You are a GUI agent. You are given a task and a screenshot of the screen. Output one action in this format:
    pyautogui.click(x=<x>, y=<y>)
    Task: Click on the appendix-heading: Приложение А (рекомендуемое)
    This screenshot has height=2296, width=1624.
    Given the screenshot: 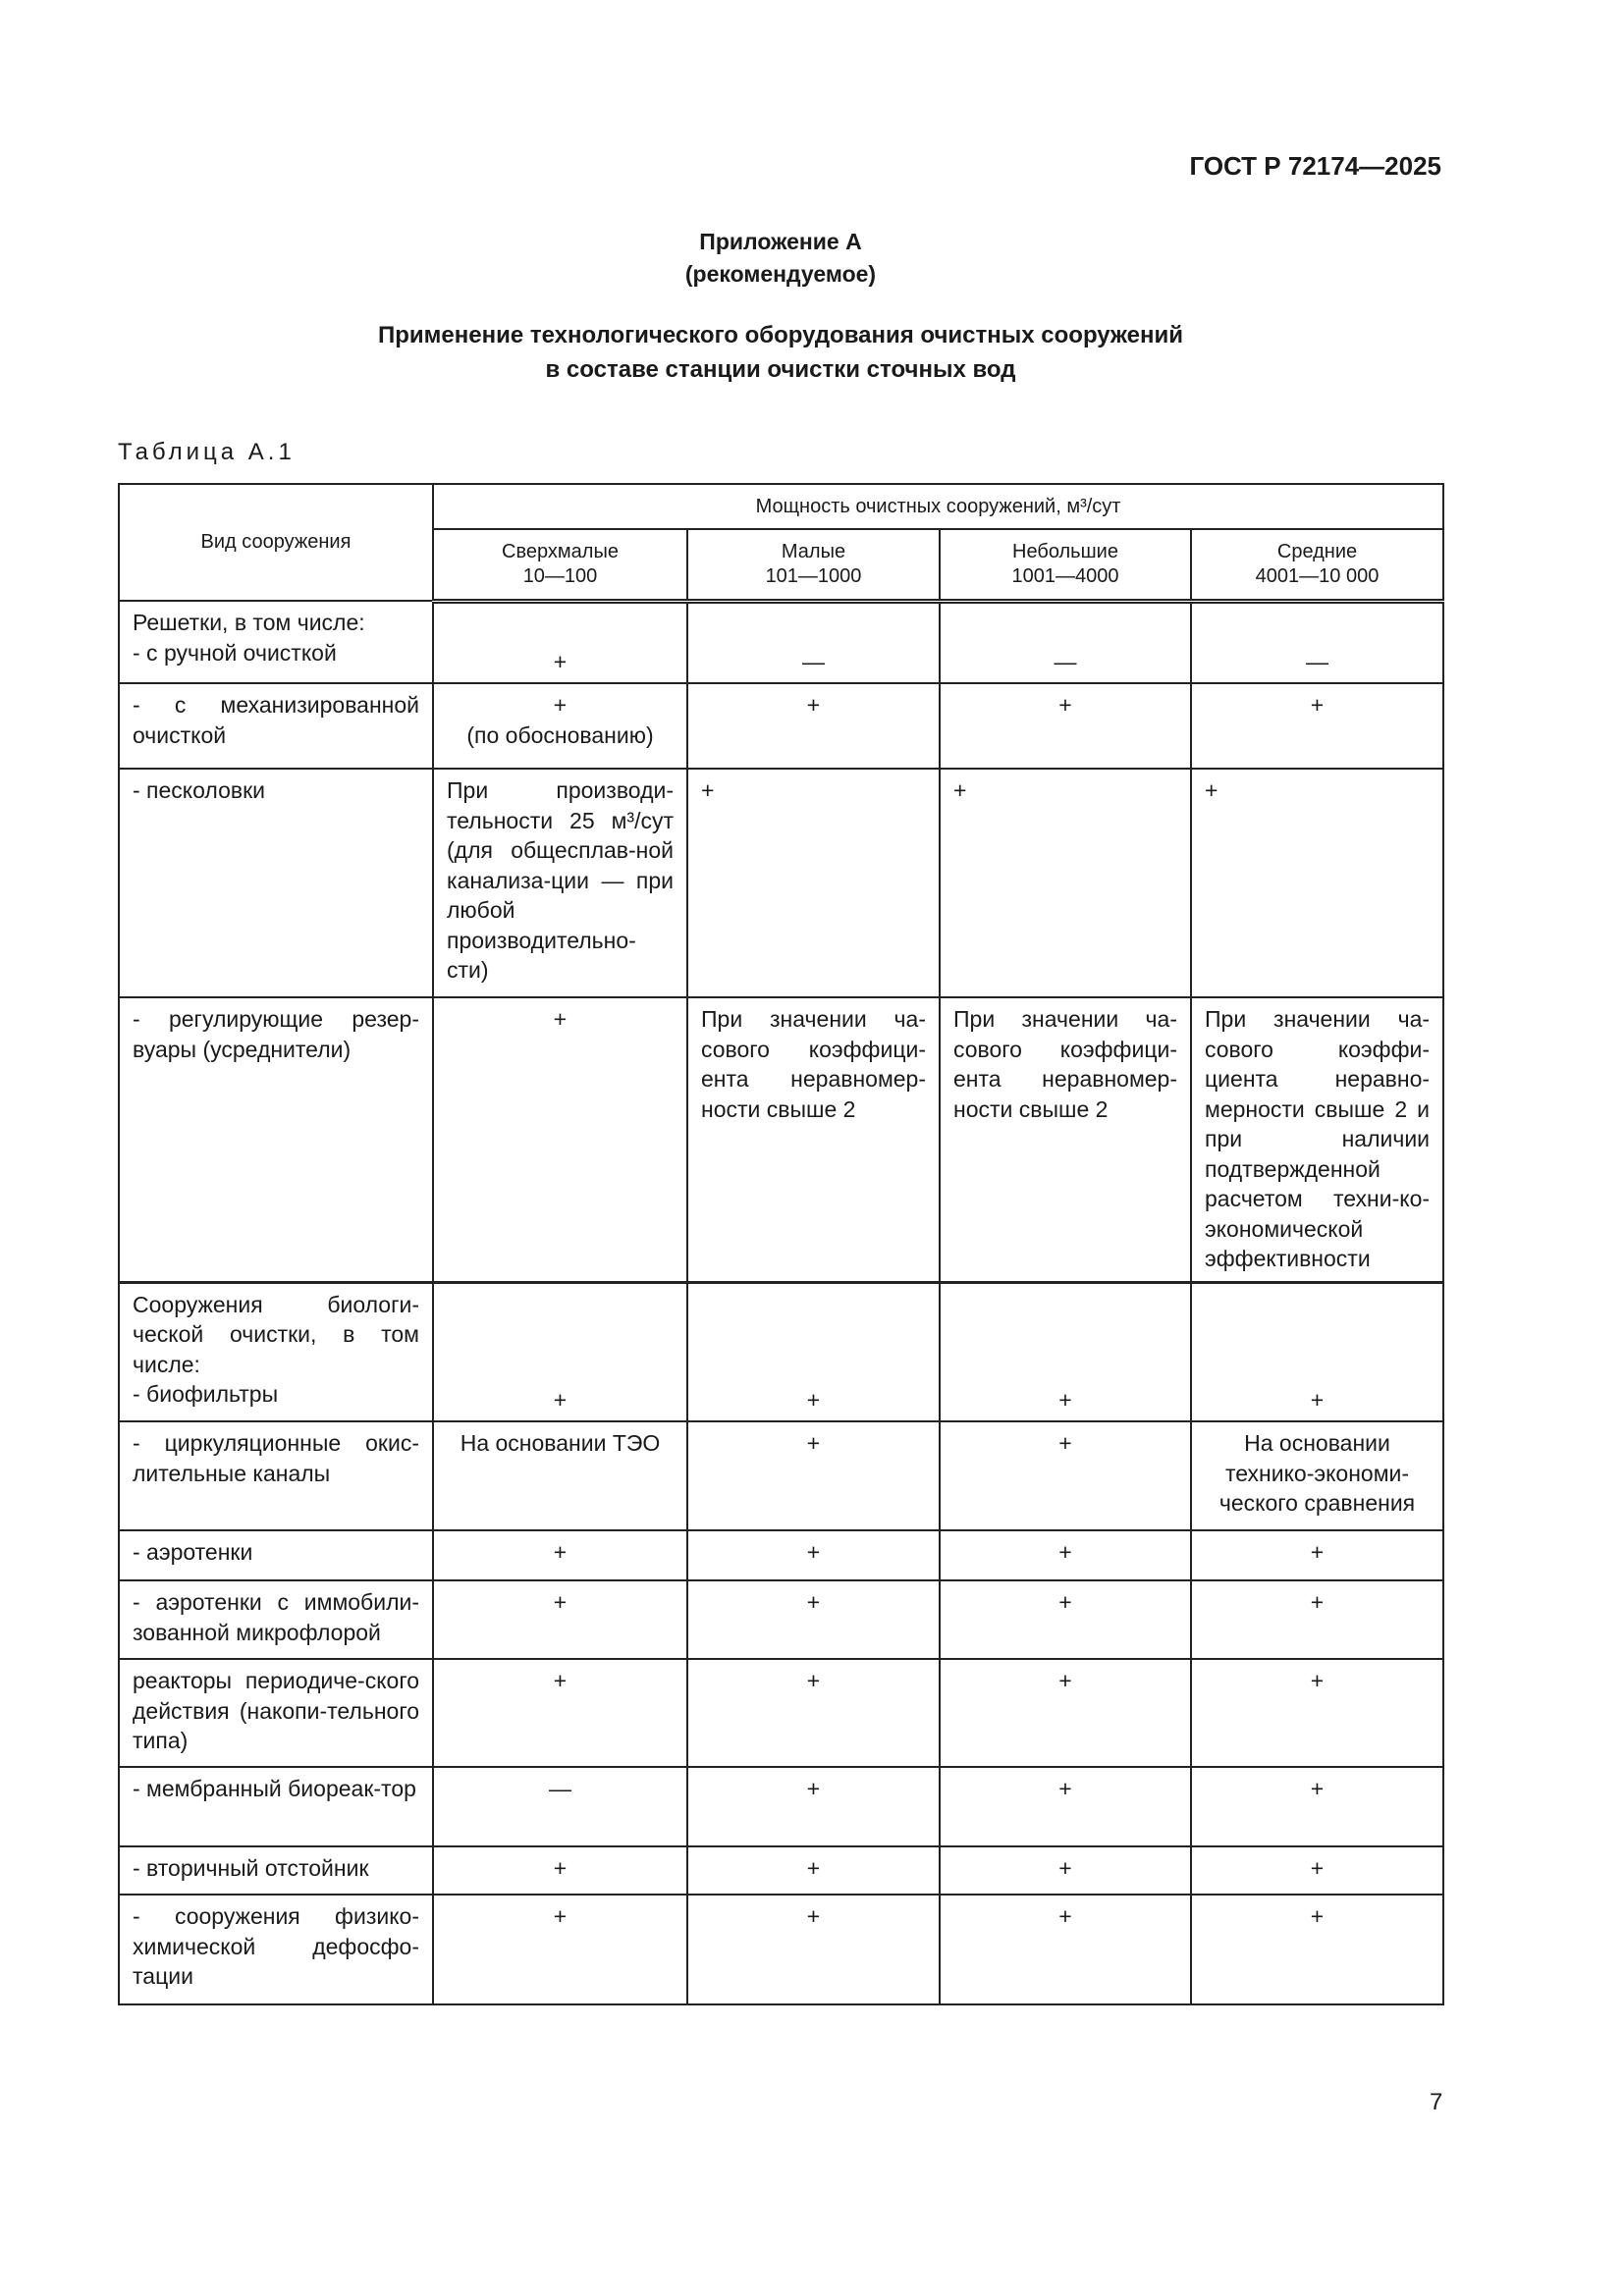 What is the action you would take?
    pyautogui.click(x=780, y=258)
    